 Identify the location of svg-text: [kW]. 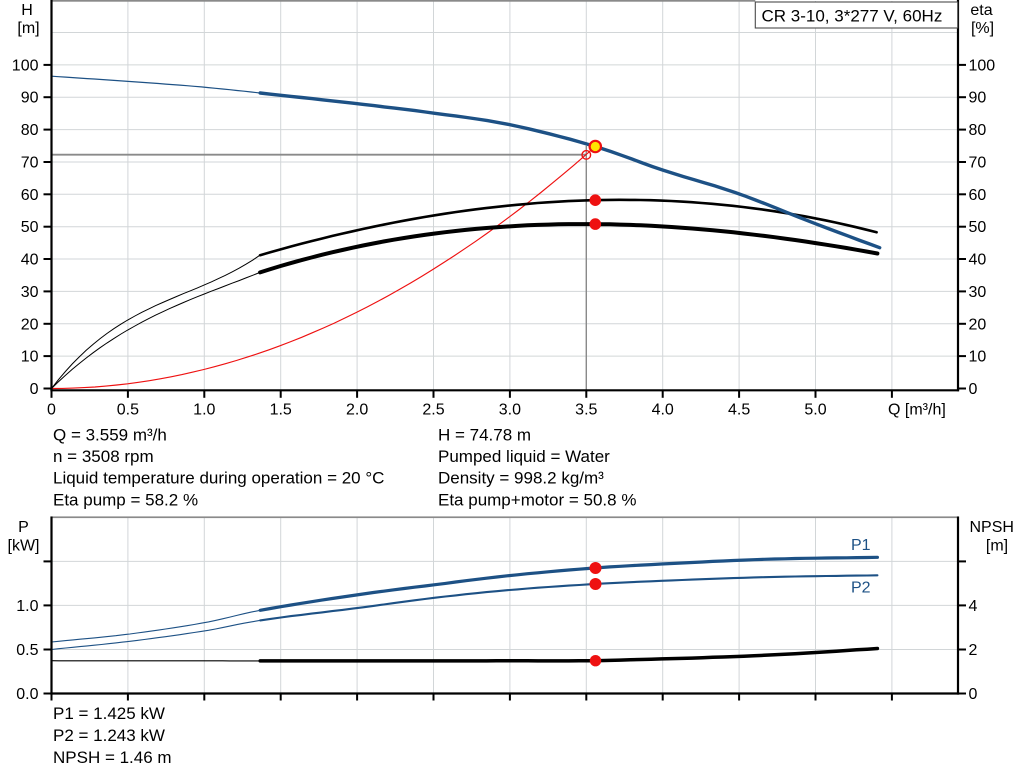
(24, 546).